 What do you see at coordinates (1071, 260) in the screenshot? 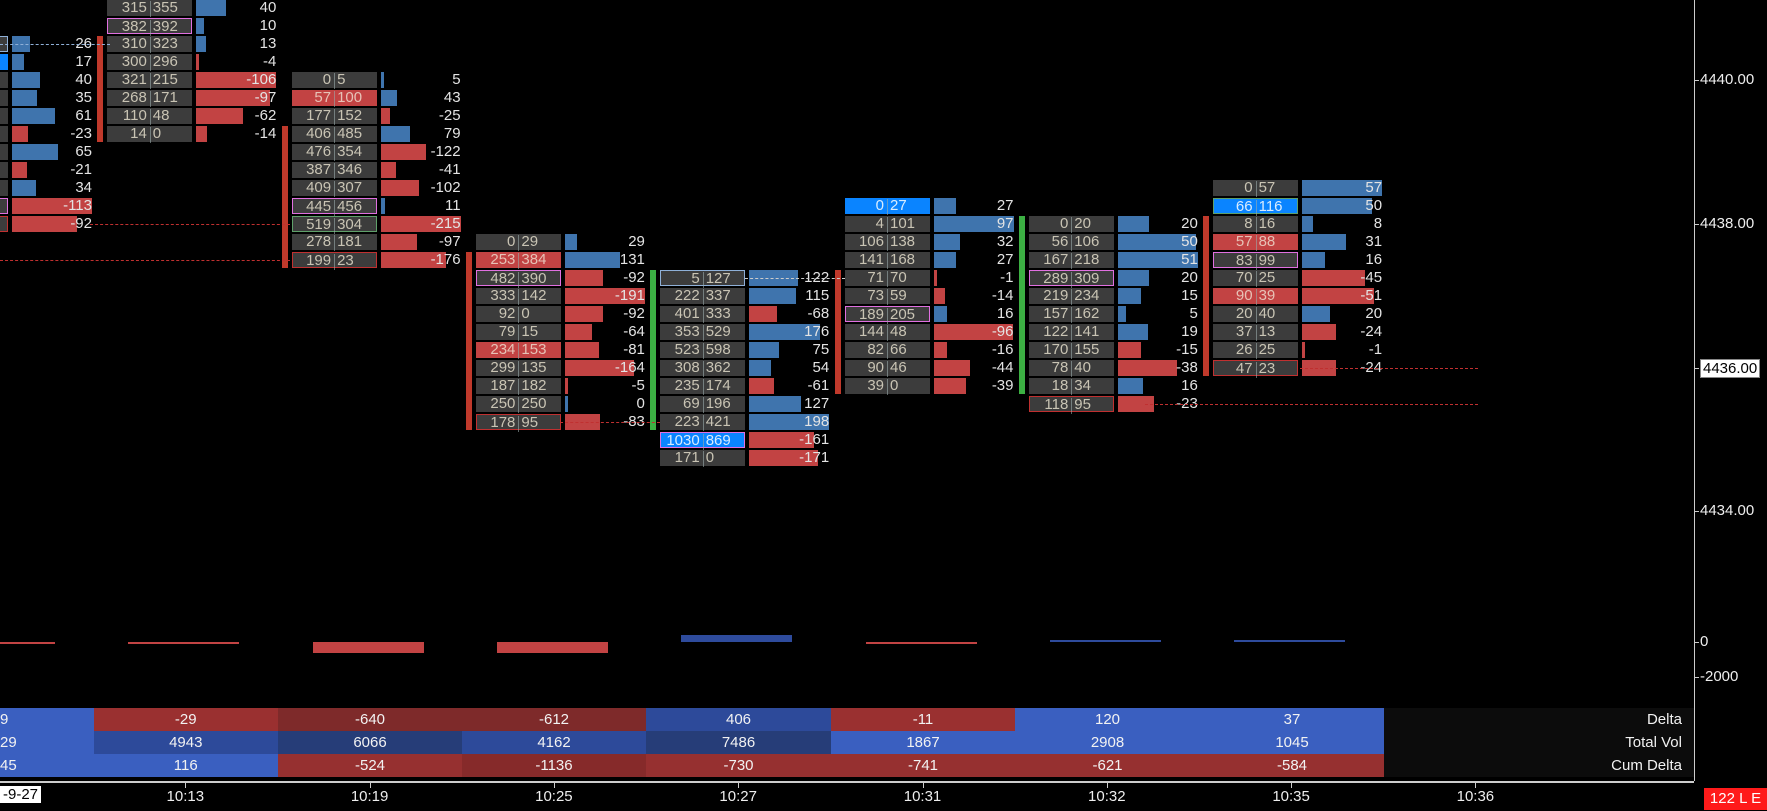
I see `footprint-cell: 167 218` at bounding box center [1071, 260].